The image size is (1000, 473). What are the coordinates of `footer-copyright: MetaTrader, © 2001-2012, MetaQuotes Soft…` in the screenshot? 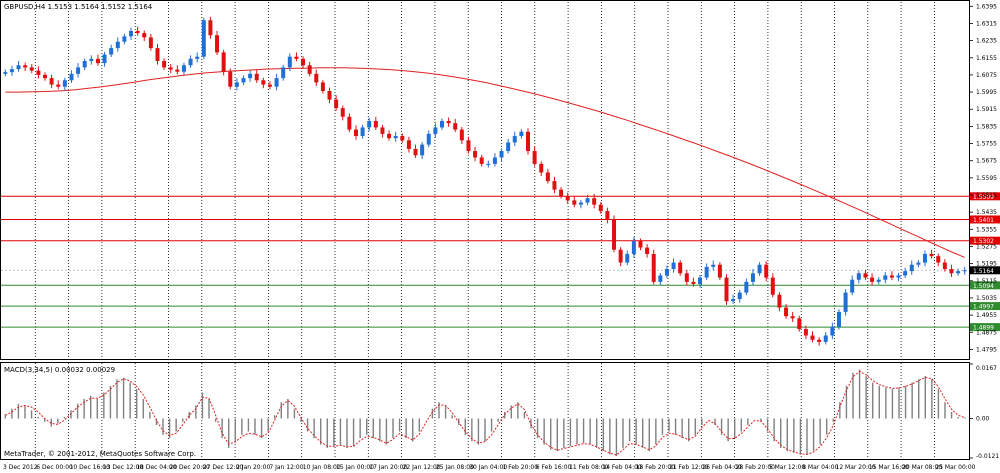 It's located at (100, 454).